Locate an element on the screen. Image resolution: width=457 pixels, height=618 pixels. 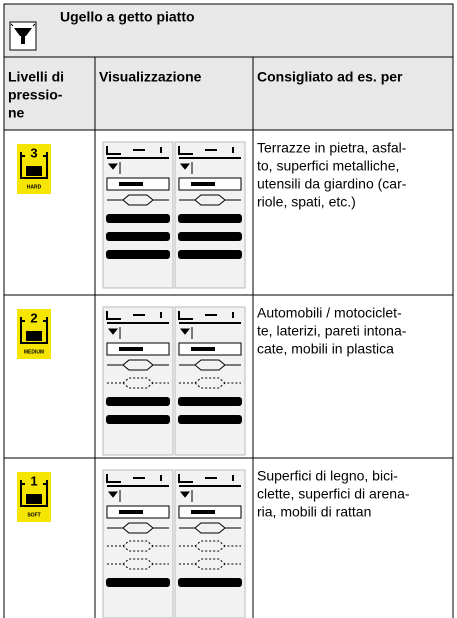
description-line: utensili da giardino (car- is located at coordinates (332, 184).